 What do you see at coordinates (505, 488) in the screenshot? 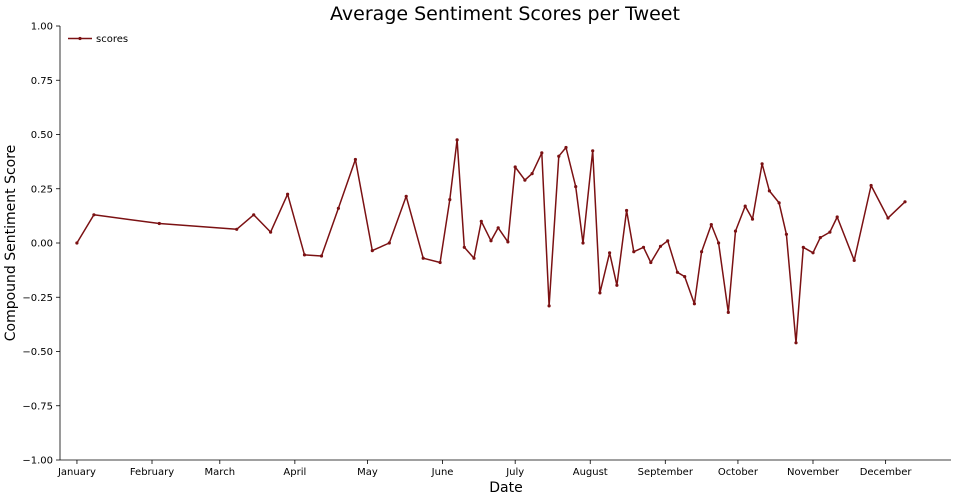
I see `x-axis-title: Date` at bounding box center [505, 488].